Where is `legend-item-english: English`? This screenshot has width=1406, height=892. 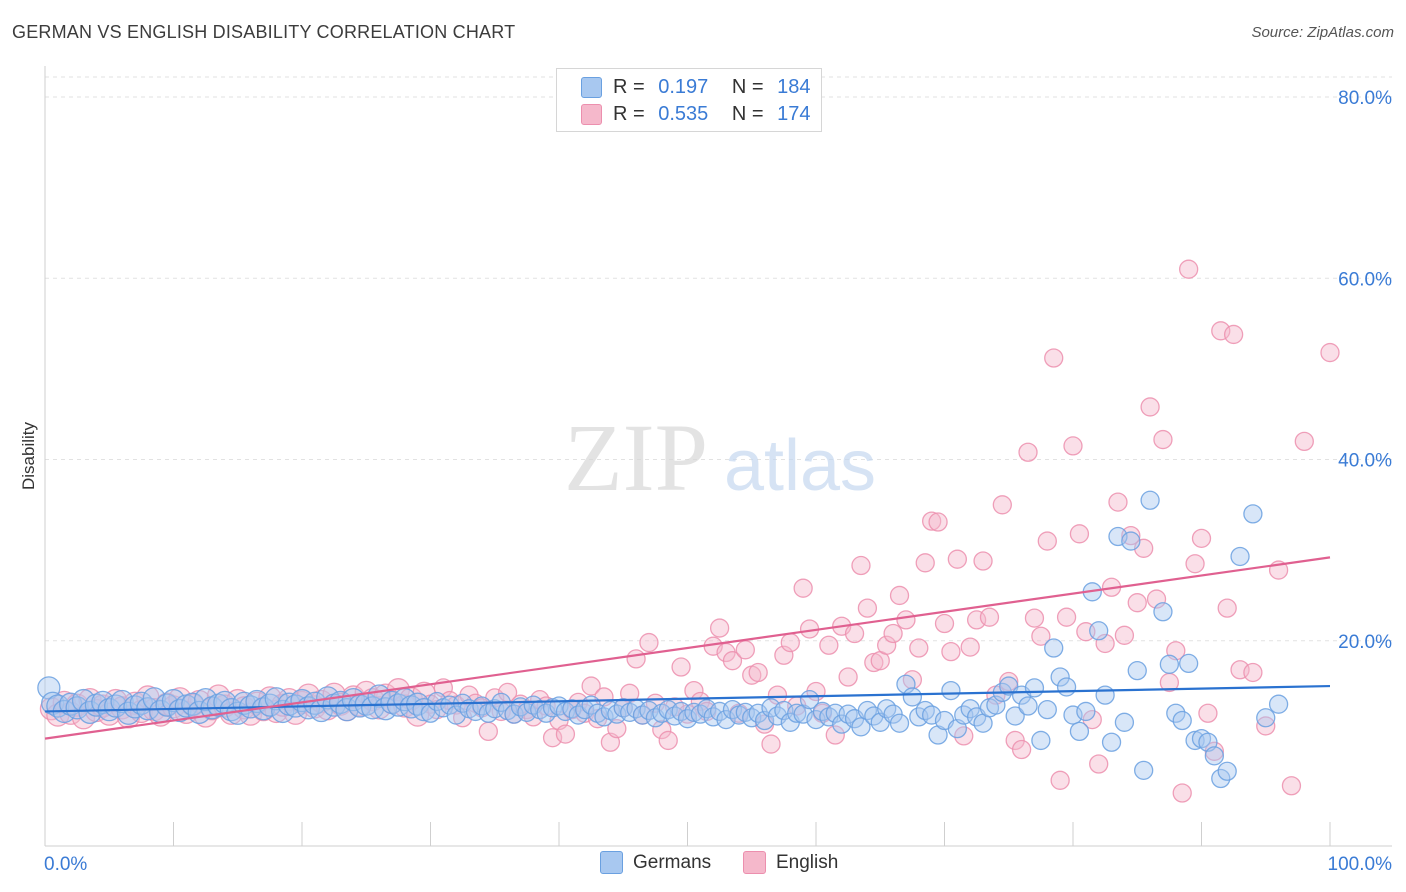 legend-item-english: English is located at coordinates (790, 862).